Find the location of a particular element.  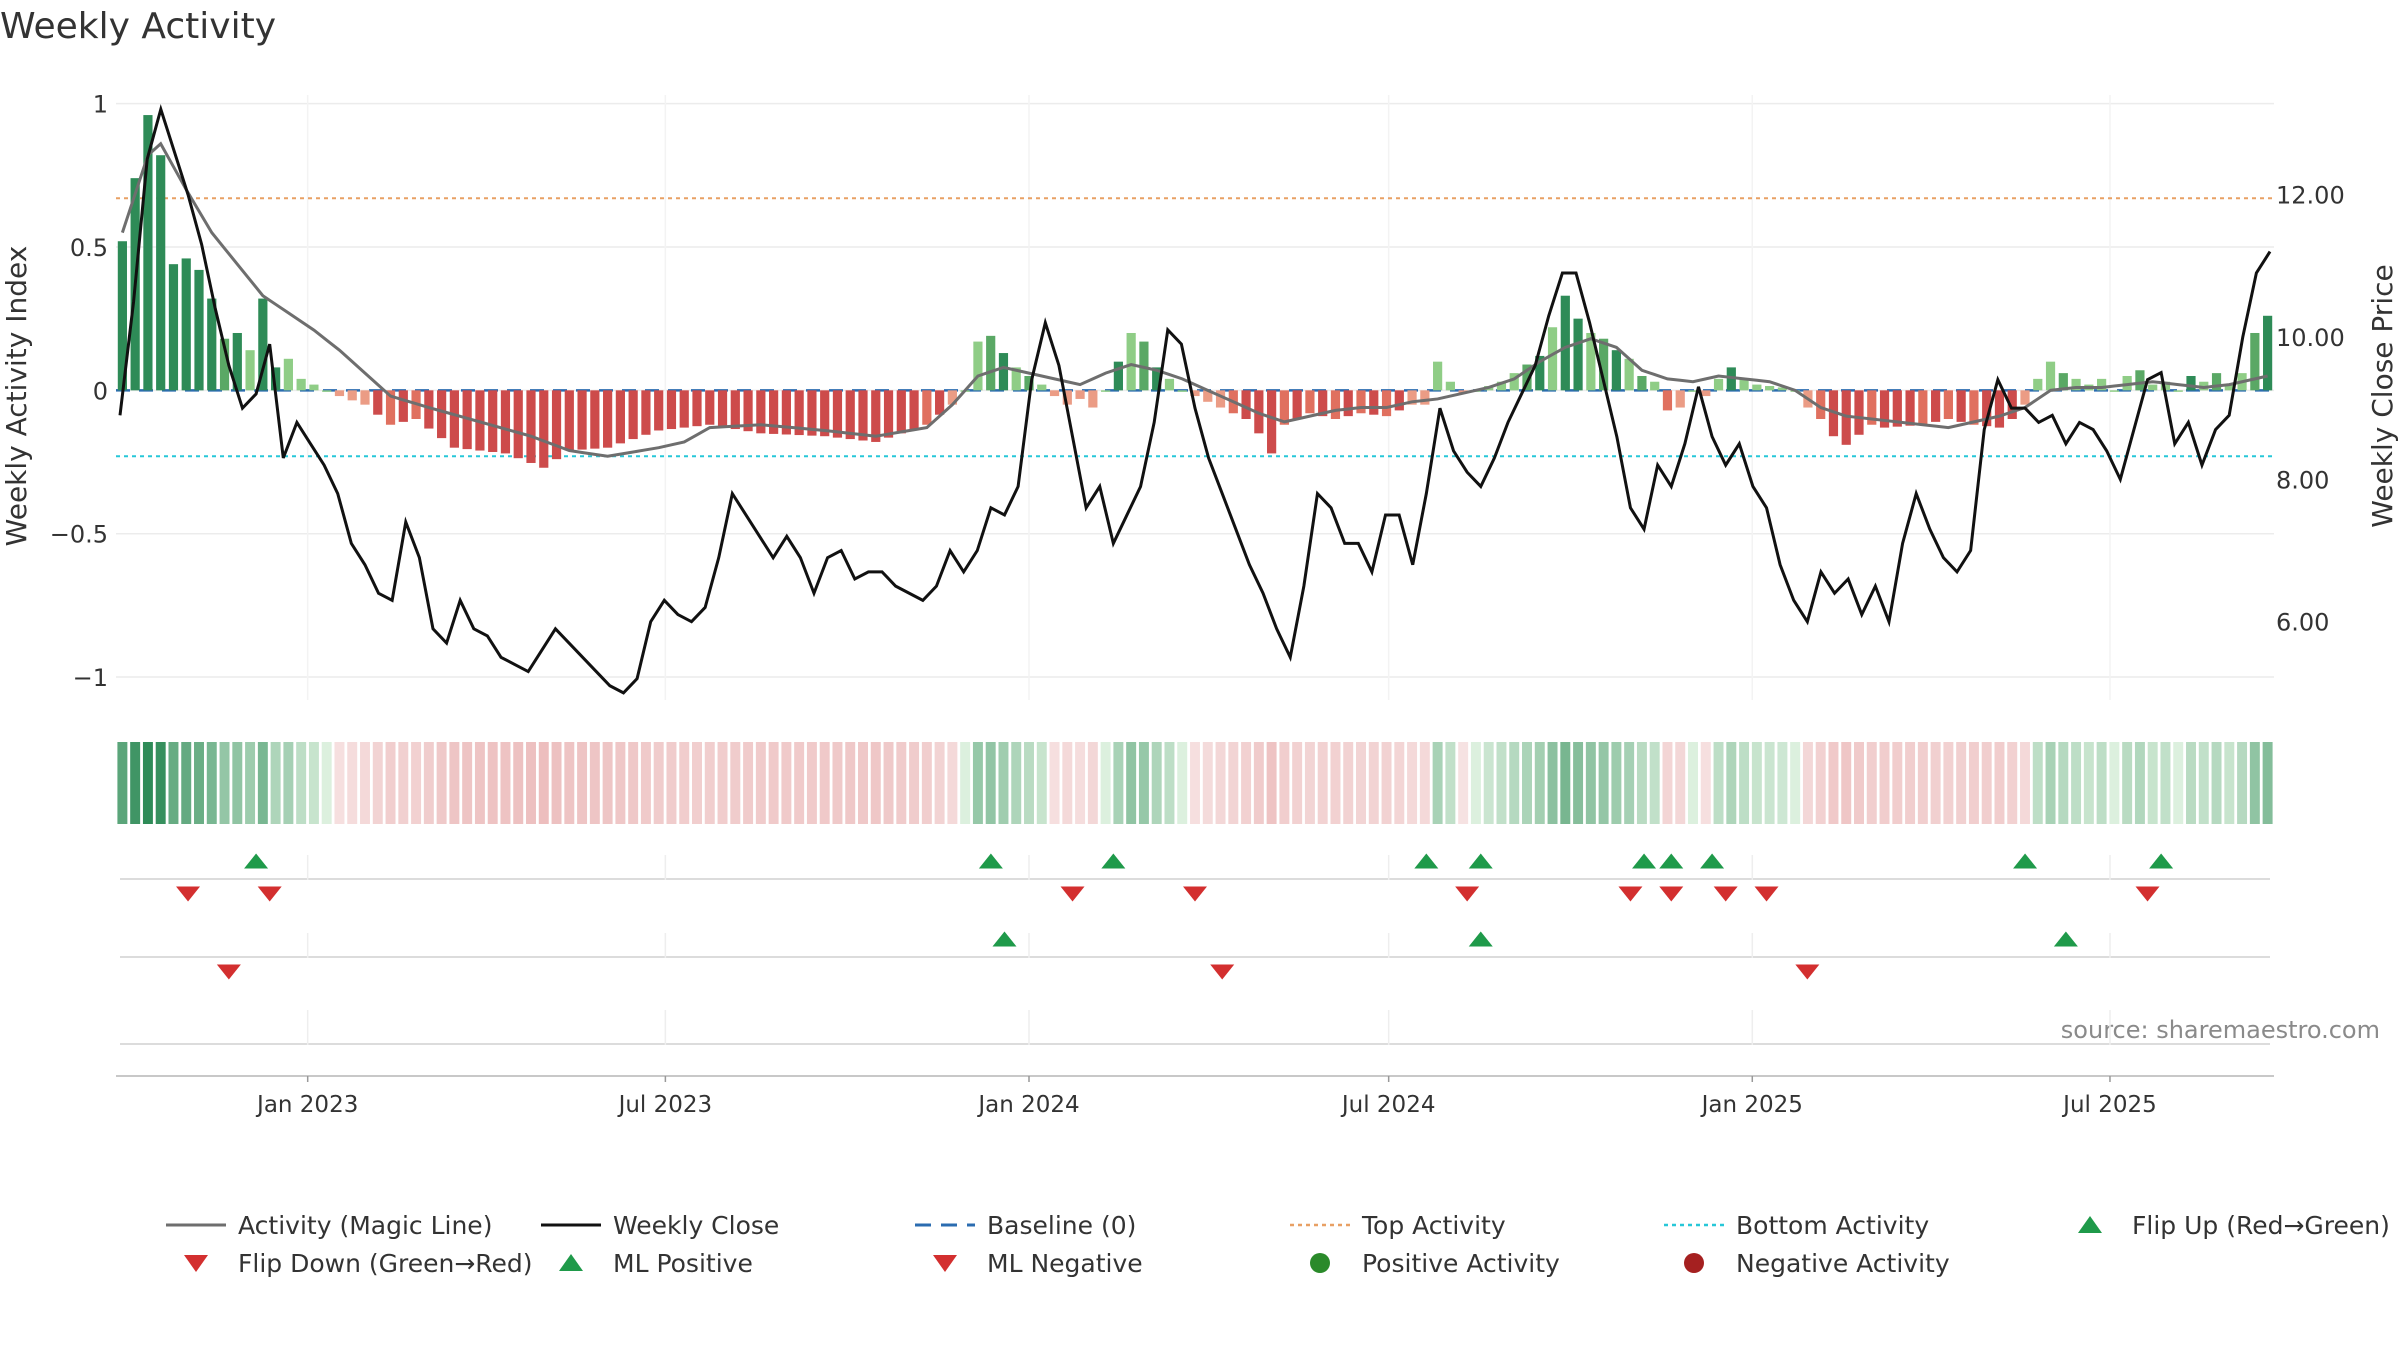

legend-label: Weekly Close is located at coordinates (696, 1225).